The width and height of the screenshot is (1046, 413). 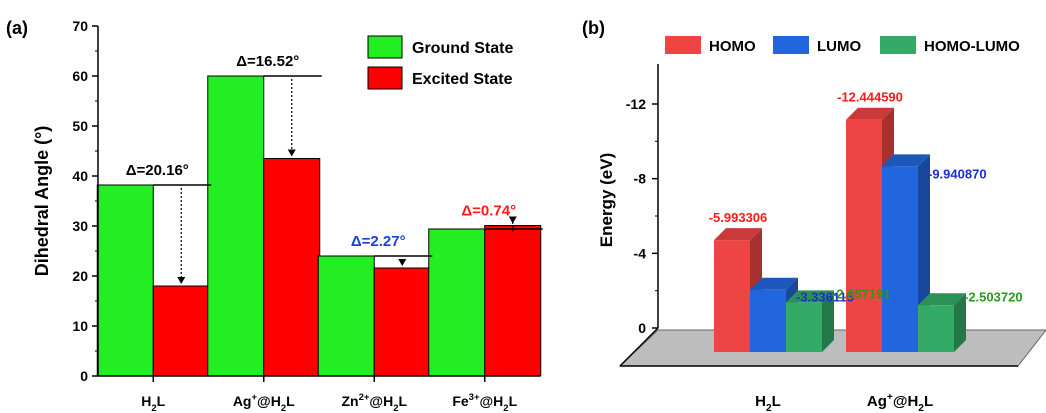 What do you see at coordinates (157, 170) in the screenshot?
I see `delta-annotation: Δ=20.16°` at bounding box center [157, 170].